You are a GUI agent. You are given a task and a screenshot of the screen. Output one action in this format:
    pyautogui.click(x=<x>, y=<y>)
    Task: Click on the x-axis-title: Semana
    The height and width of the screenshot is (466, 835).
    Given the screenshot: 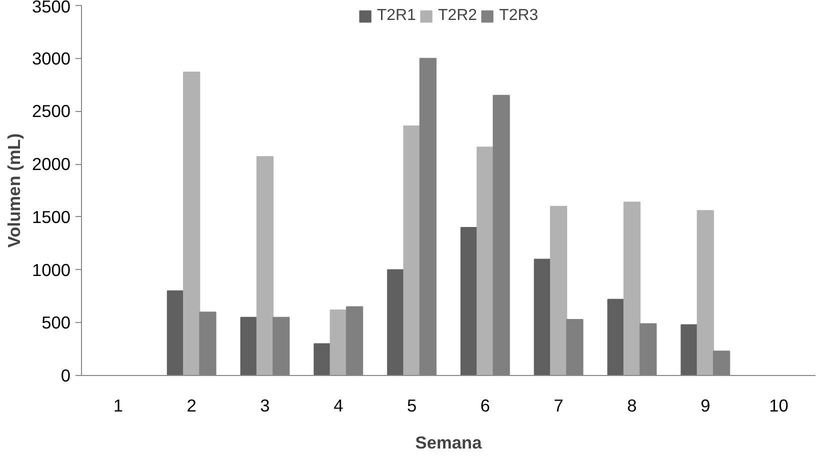 What is the action you would take?
    pyautogui.click(x=448, y=442)
    